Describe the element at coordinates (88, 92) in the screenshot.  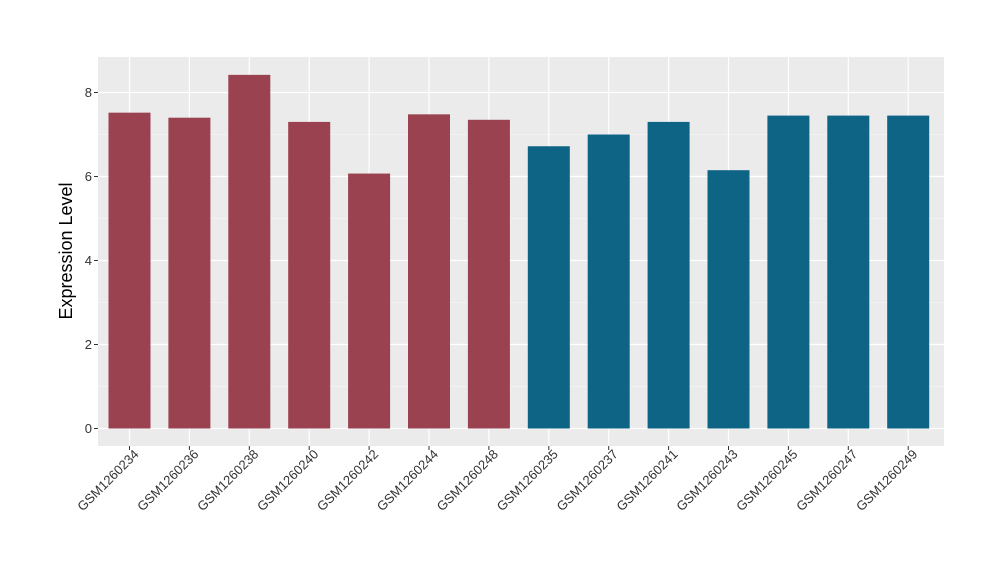
I see `y-tick-label: 8` at that location.